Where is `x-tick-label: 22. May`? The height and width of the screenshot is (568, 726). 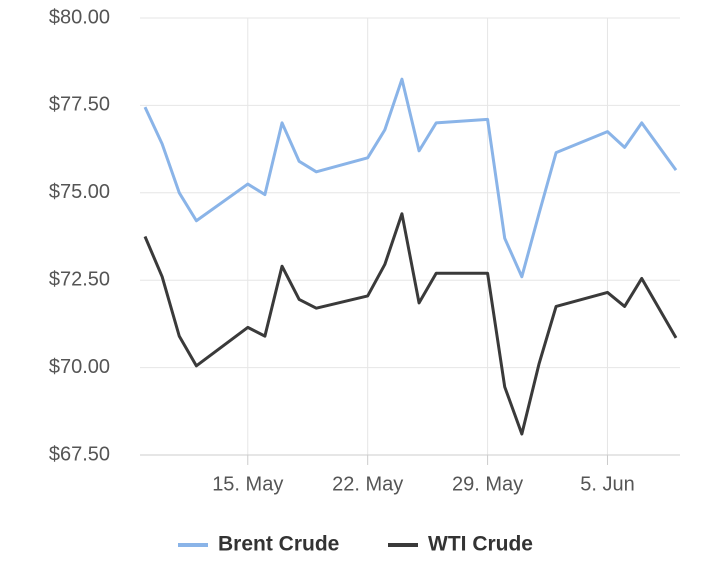 x-tick-label: 22. May is located at coordinates (367, 484).